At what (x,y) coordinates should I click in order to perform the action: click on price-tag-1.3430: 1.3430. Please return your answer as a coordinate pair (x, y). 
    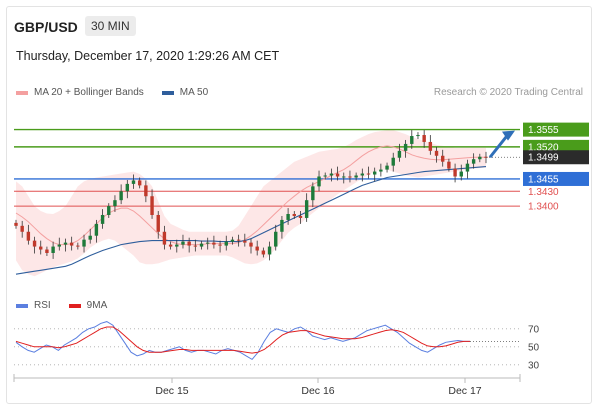
    Looking at the image, I should click on (543, 192).